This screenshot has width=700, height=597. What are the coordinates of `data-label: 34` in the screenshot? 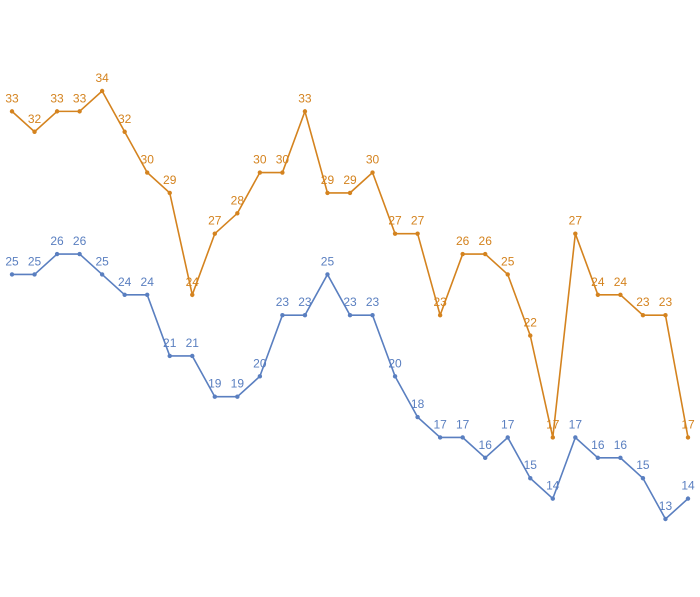 It's located at (102, 78).